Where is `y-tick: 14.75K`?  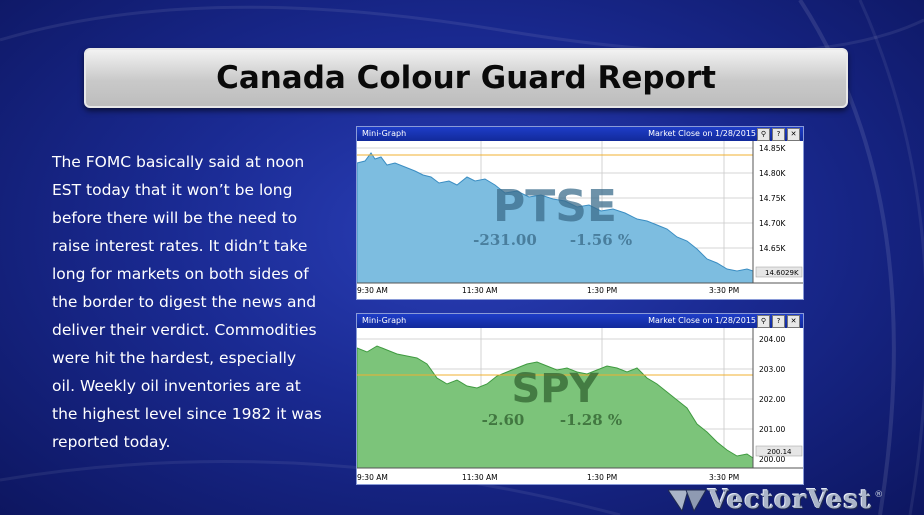
y-tick: 14.75K is located at coordinates (772, 198).